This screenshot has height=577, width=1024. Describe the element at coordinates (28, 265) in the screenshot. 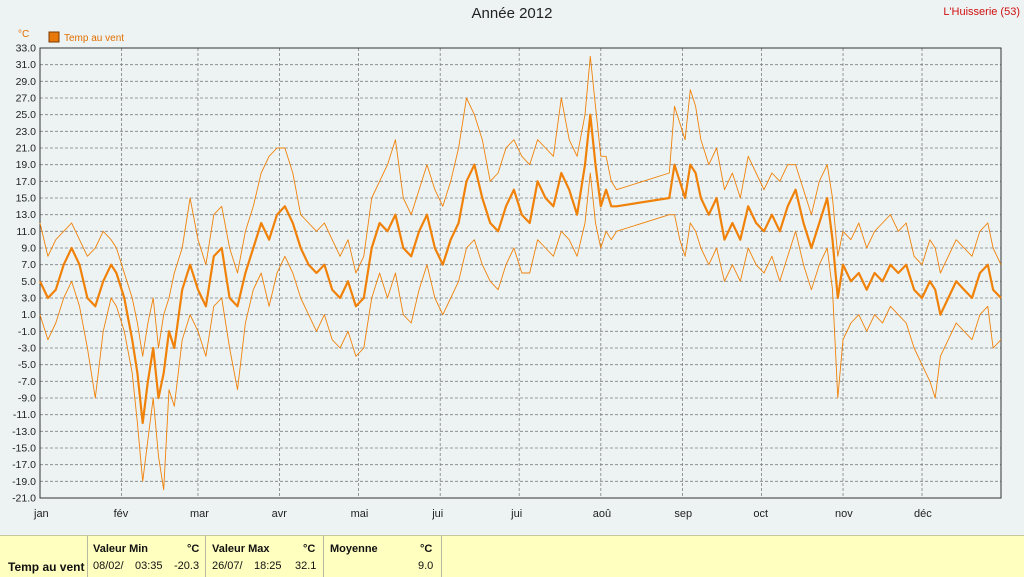

I see `y-tick-label: 7.0` at that location.